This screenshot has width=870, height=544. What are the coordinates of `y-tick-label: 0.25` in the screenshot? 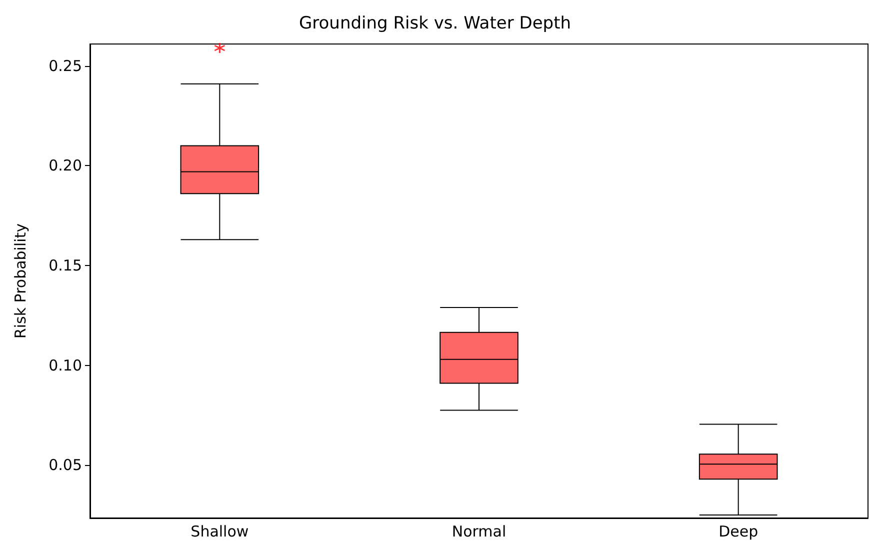 It's located at (65, 65).